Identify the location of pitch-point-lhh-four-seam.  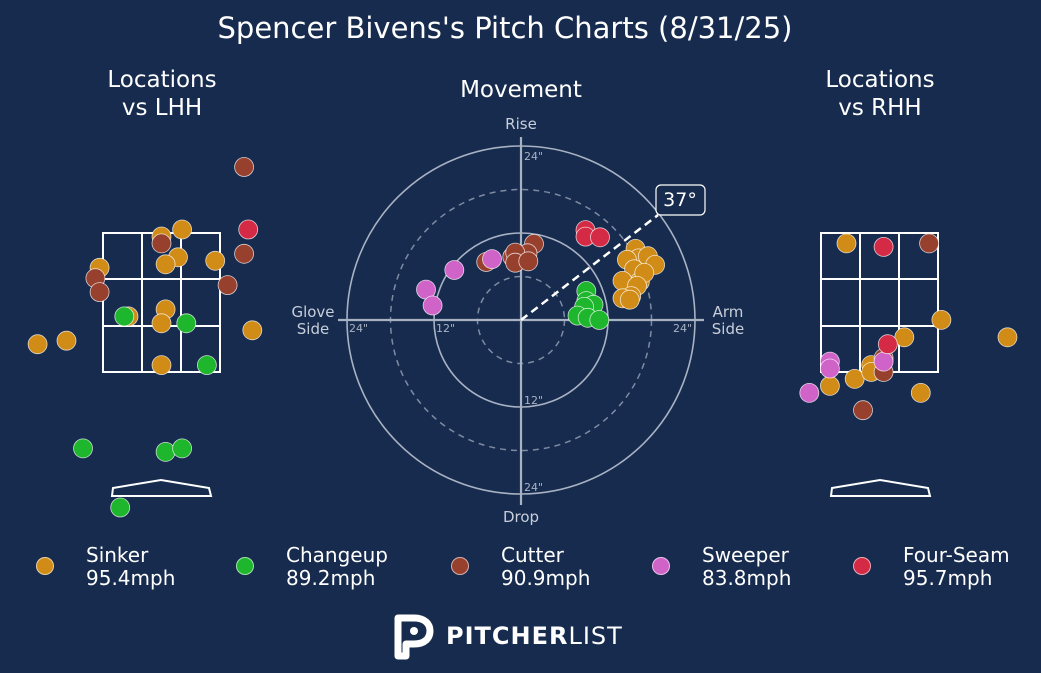
(248, 229).